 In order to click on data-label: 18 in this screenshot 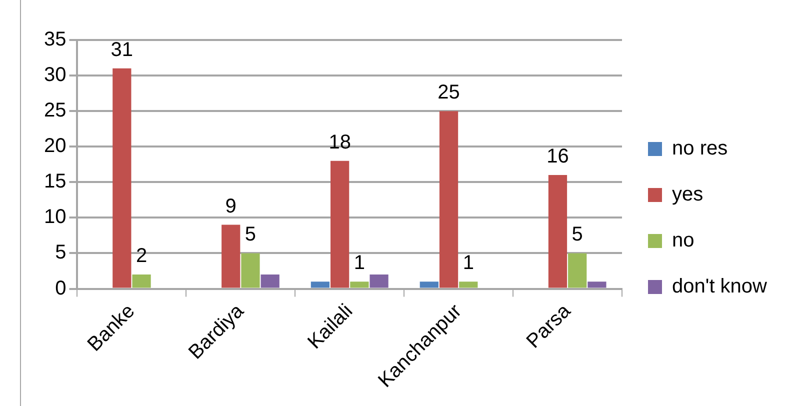, I will do `click(339, 142)`.